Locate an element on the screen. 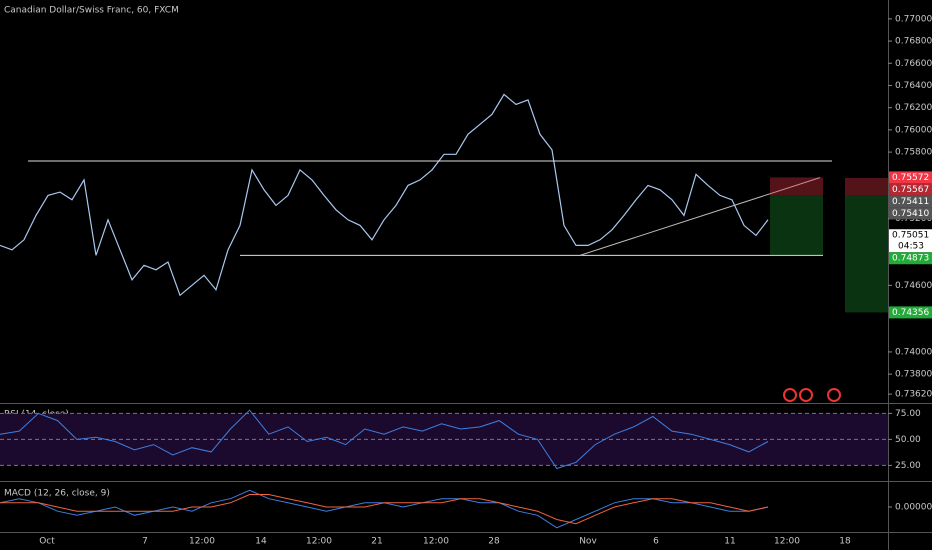  y-tick-label: 0.76400 is located at coordinates (913, 86).